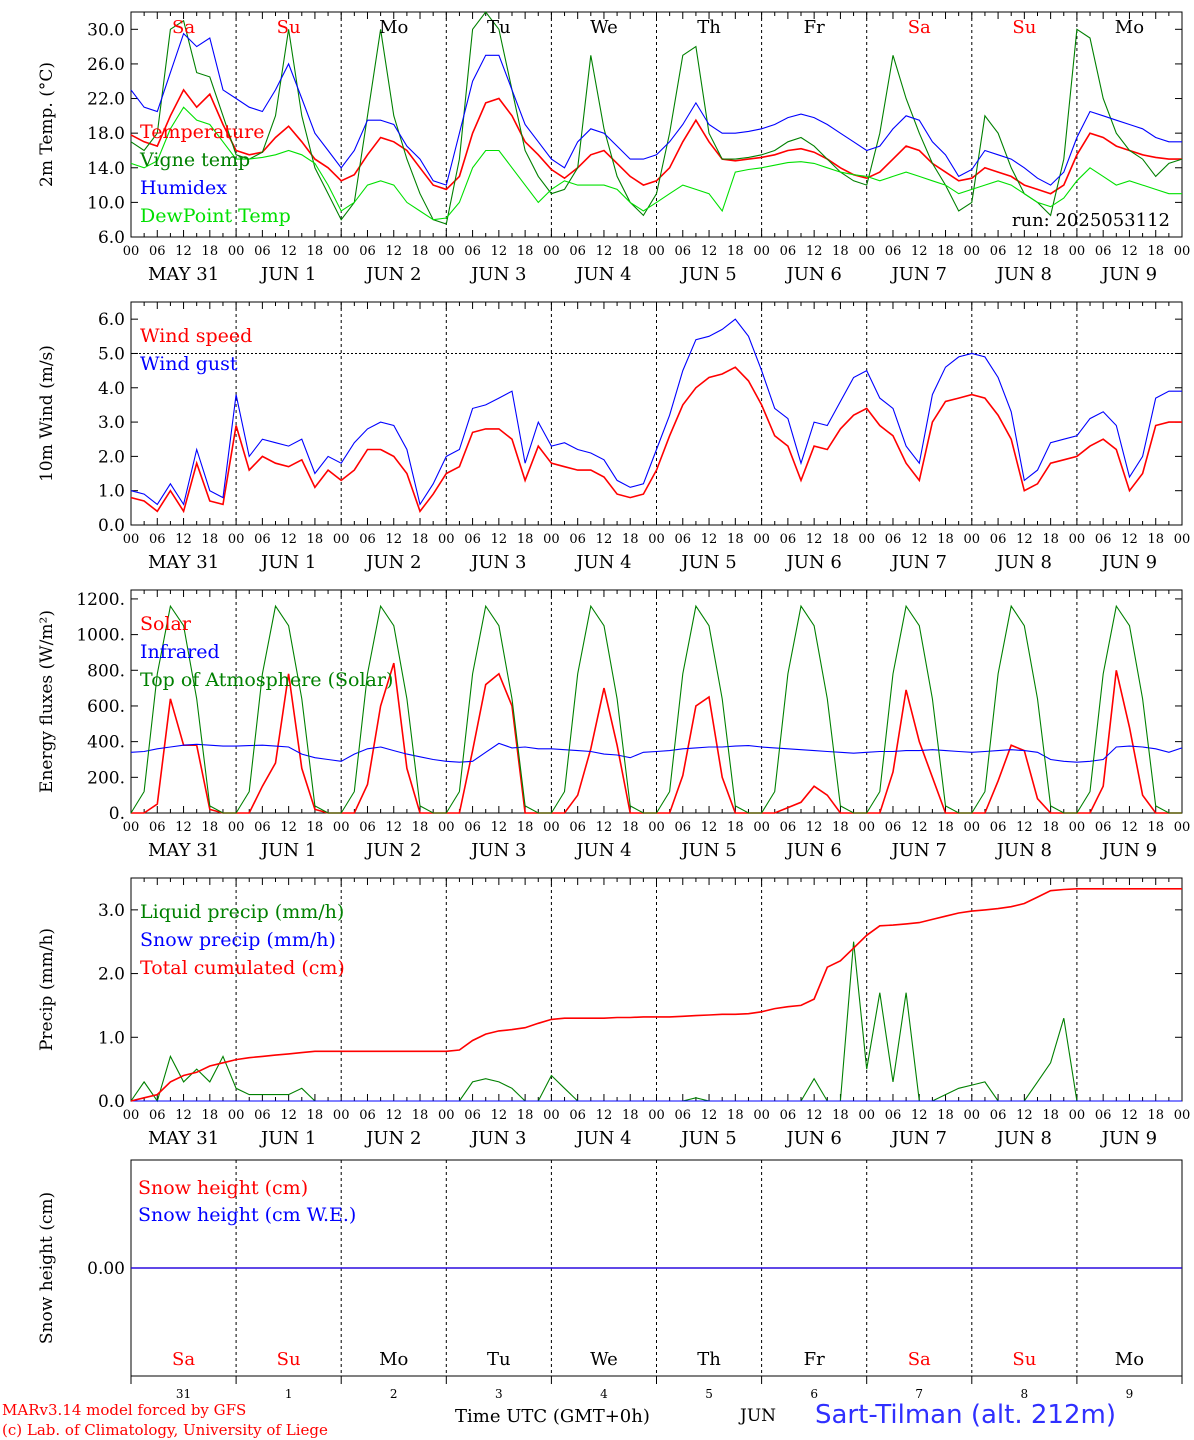 This screenshot has width=1194, height=1440. Describe the element at coordinates (106, 671) in the screenshot. I see `y-tick-label: 800.` at that location.